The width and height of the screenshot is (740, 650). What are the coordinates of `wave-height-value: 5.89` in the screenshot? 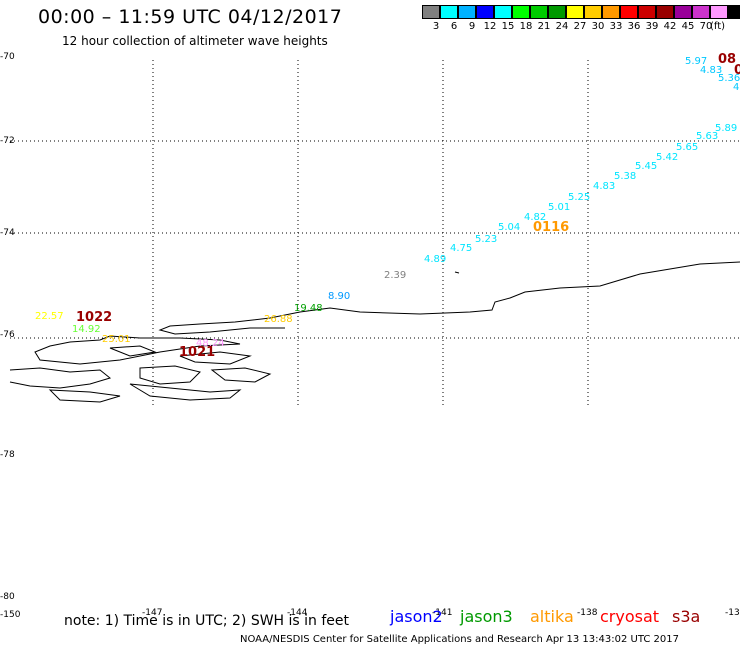 It's located at (726, 128).